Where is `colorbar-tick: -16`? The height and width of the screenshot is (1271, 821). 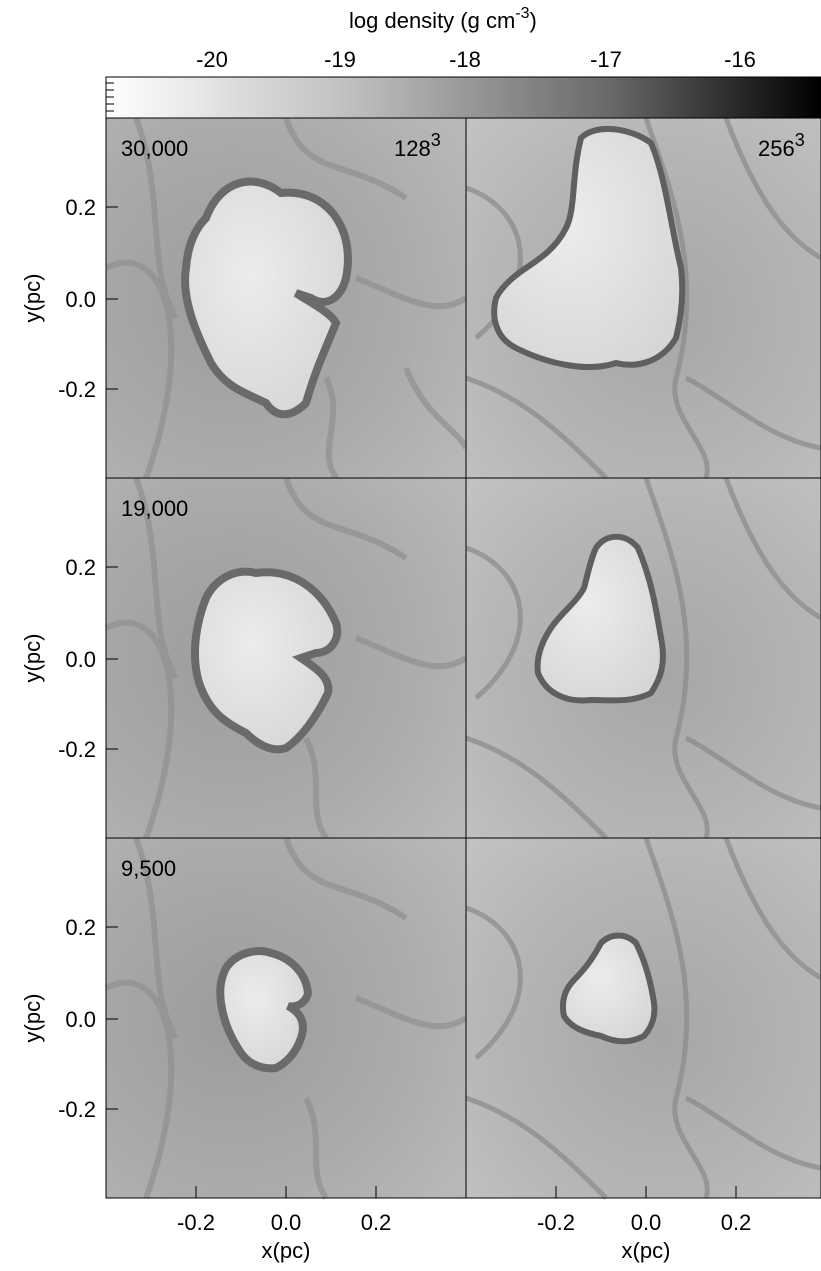 colorbar-tick: -16 is located at coordinates (740, 59).